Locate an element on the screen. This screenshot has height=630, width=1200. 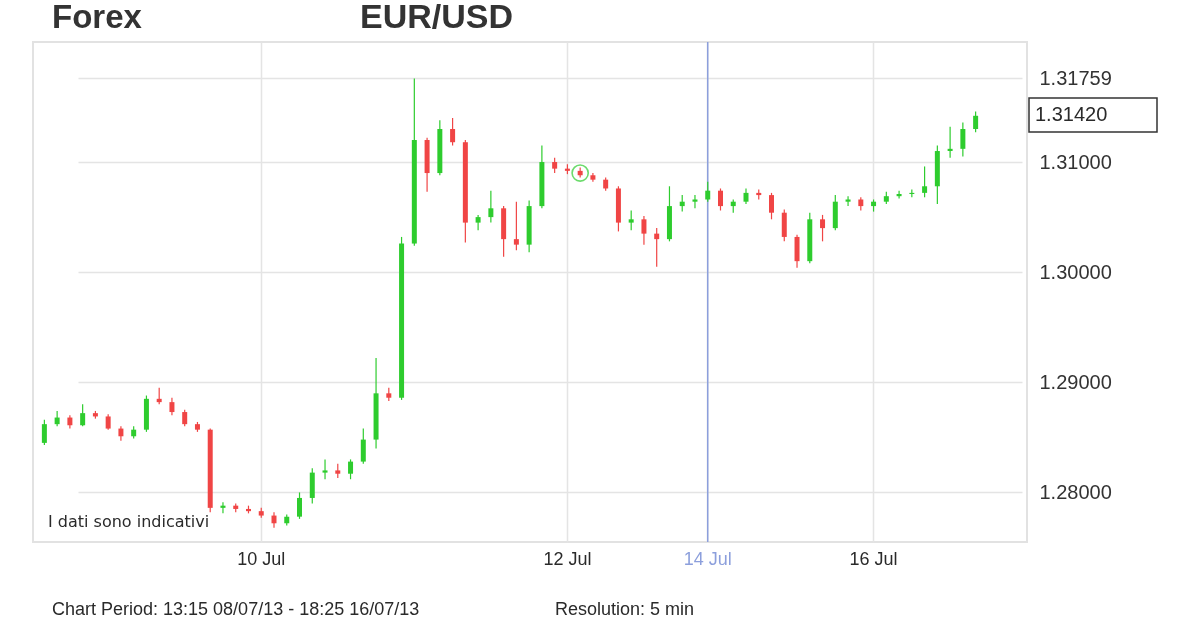
x-tick-label: 10 Jul is located at coordinates (261, 558).